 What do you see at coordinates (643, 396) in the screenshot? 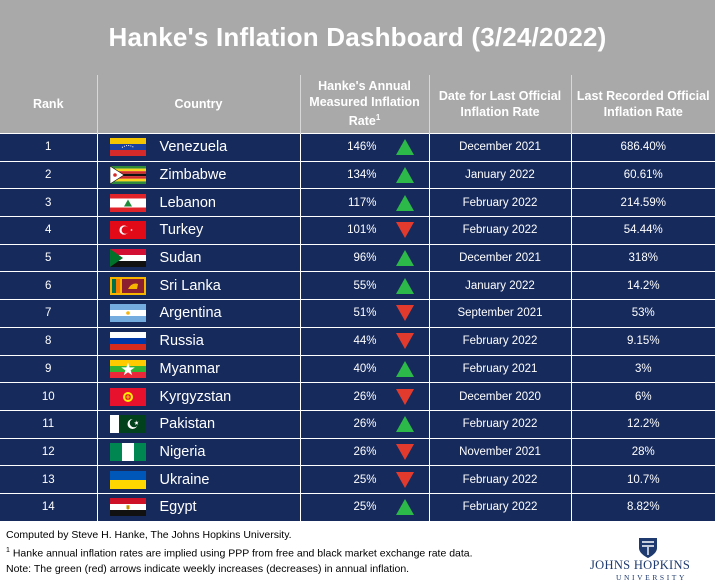
I see `official-rate-cell: 6%` at bounding box center [643, 396].